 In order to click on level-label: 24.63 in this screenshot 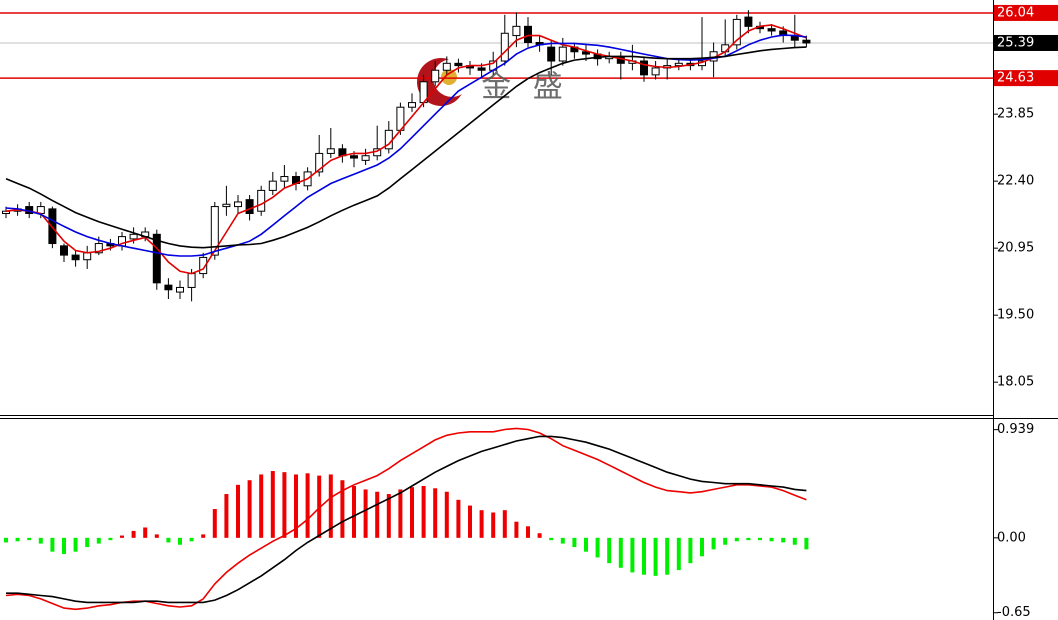, I will do `click(1015, 78)`.